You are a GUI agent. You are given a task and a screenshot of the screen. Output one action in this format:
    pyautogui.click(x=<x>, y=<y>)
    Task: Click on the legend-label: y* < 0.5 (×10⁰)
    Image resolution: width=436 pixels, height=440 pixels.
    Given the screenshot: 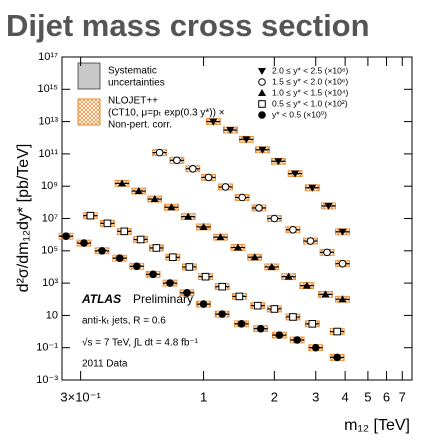 What is the action you would take?
    pyautogui.click(x=299, y=114)
    